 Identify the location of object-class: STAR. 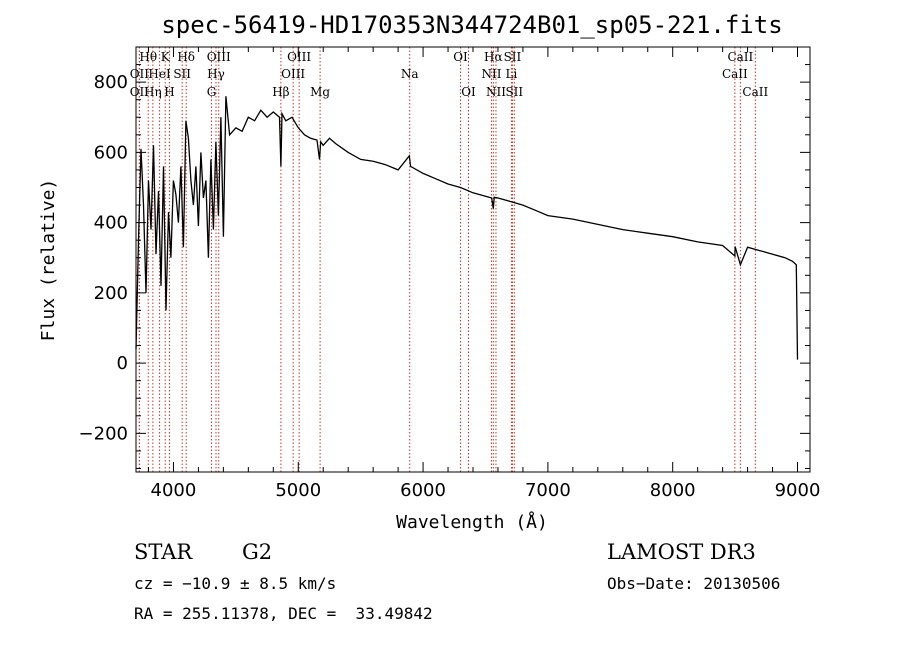
(163, 552).